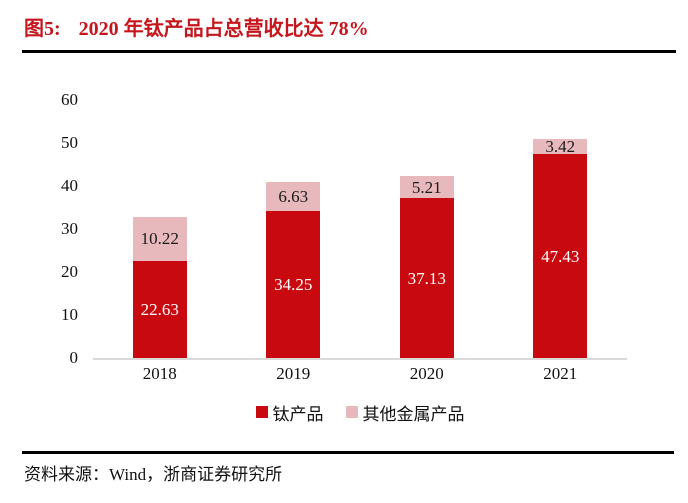  What do you see at coordinates (69, 142) in the screenshot?
I see `y-axis-tick-label: 50` at bounding box center [69, 142].